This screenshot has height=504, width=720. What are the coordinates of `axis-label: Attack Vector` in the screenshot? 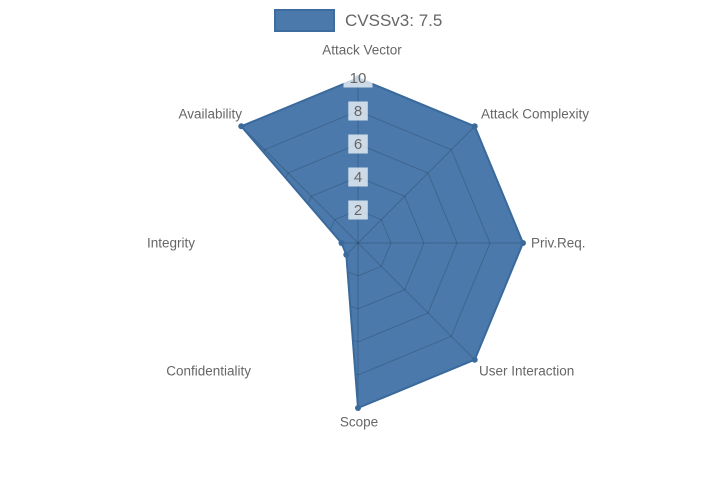 It's located at (362, 50).